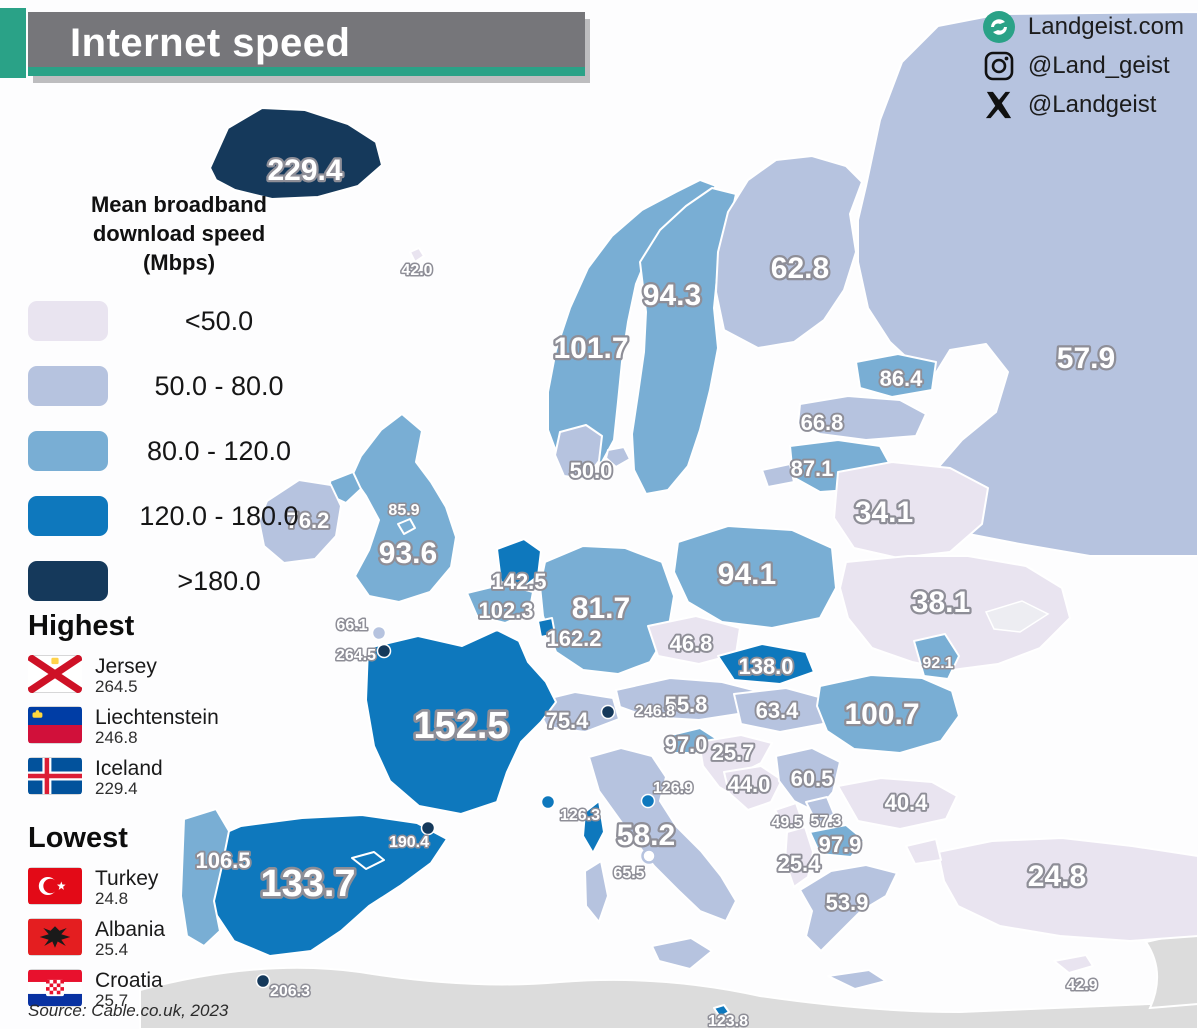 This screenshot has height=1029, width=1198. I want to click on turkey-flag, so click(55, 886).